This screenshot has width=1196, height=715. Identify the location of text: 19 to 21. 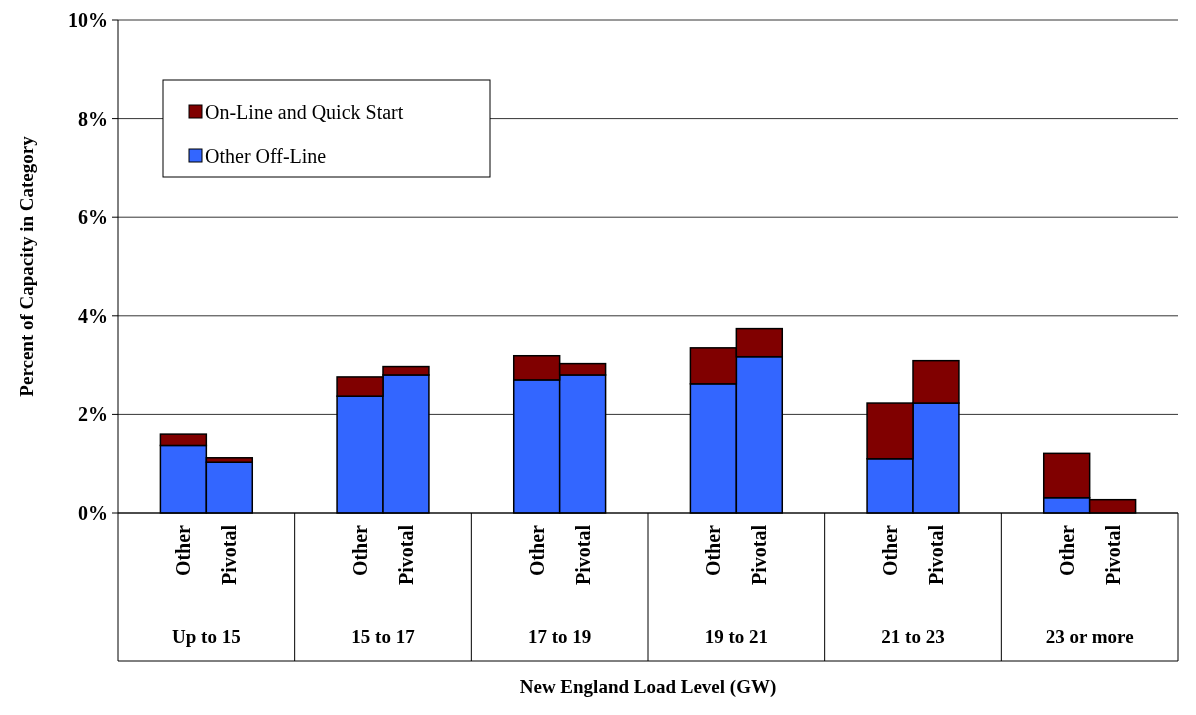
(736, 636).